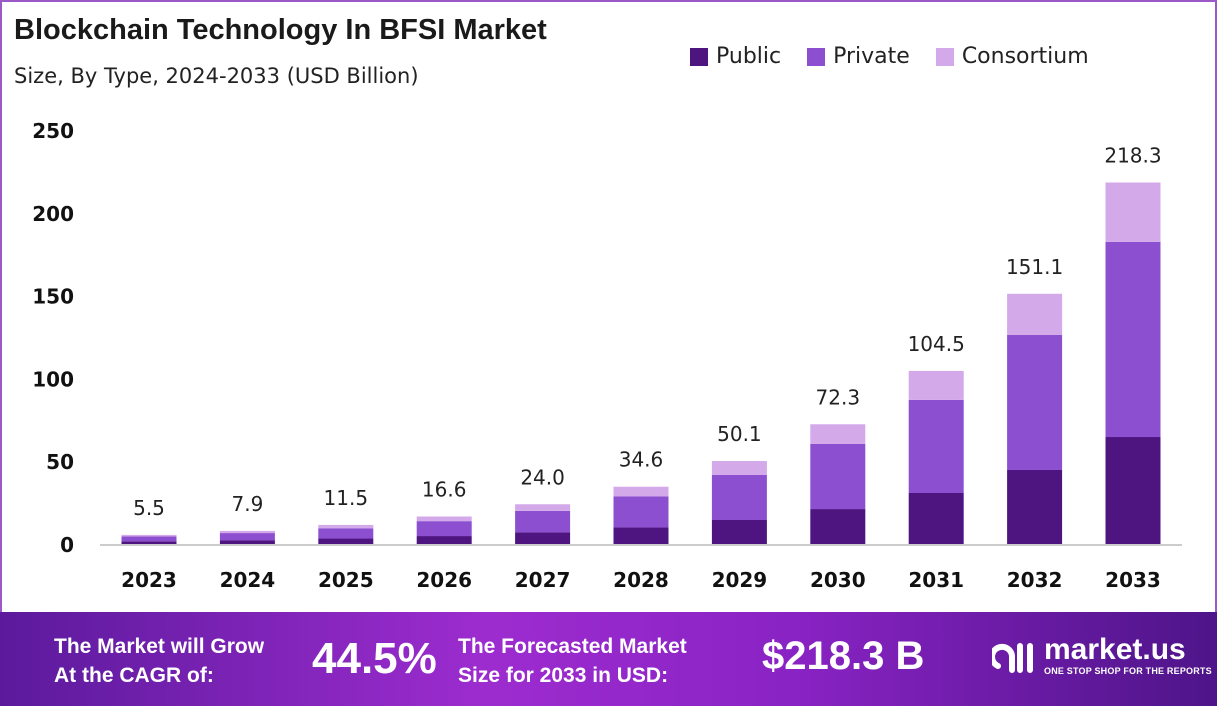  What do you see at coordinates (739, 434) in the screenshot?
I see `data-label: 50.1` at bounding box center [739, 434].